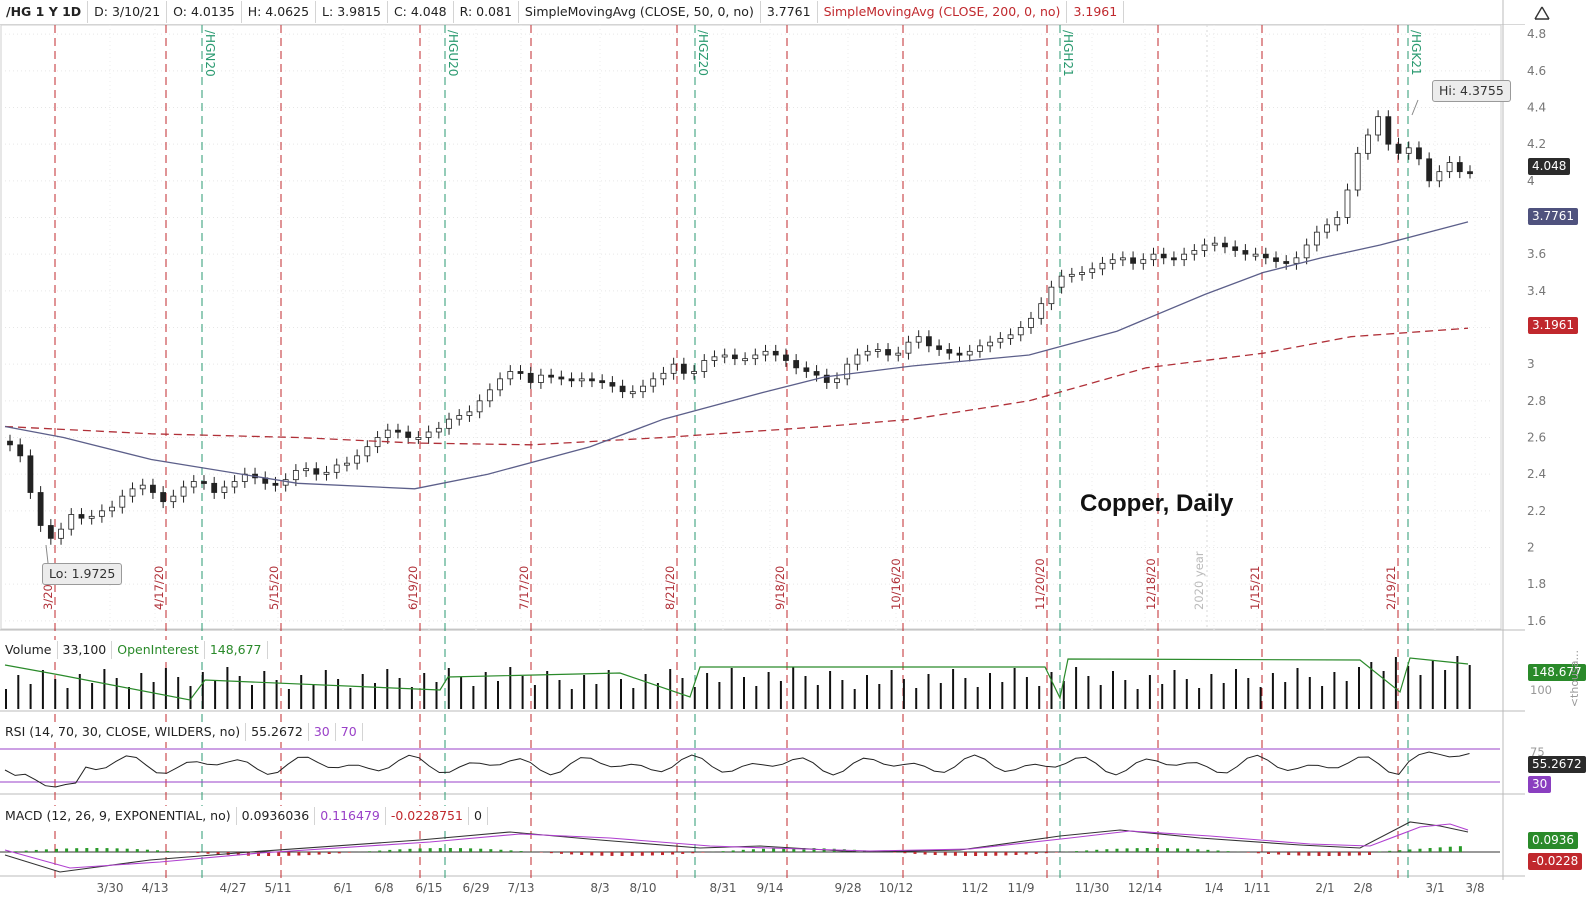 This screenshot has width=1591, height=906. I want to click on rsi-label: RSI (14, 70, 30, CLOSE, WILDERS, no), so click(123, 732).